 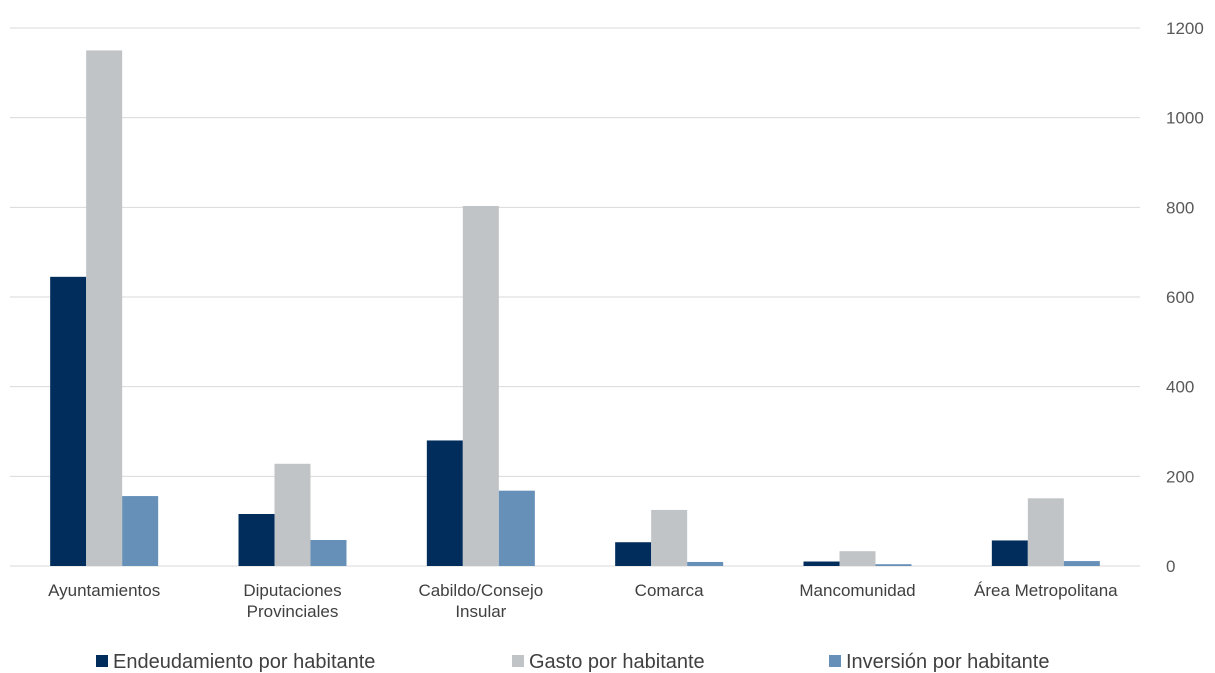 What do you see at coordinates (1180, 207) in the screenshot?
I see `y-tick-label: 800` at bounding box center [1180, 207].